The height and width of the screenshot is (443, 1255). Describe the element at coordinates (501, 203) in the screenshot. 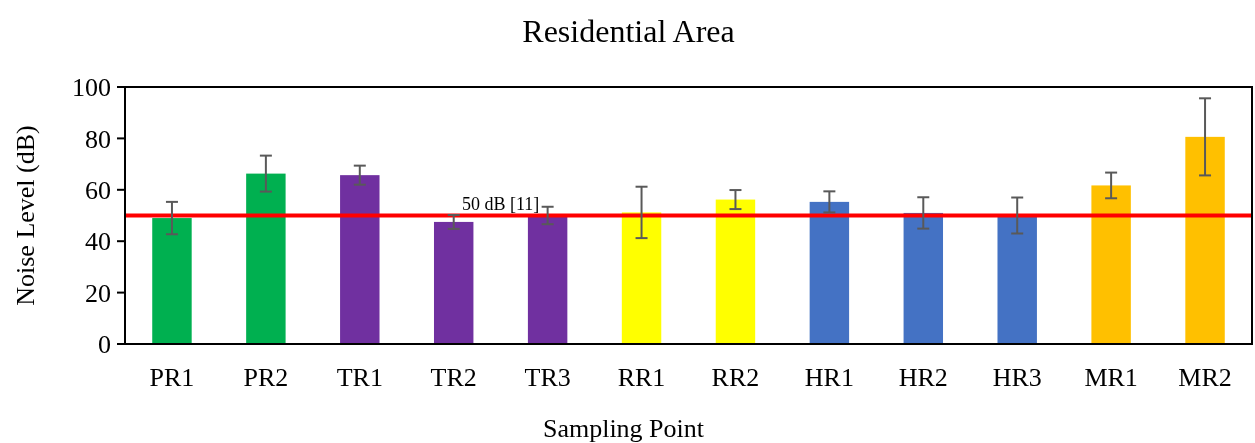

I see `ref-line-label: 50 dB [11]` at that location.